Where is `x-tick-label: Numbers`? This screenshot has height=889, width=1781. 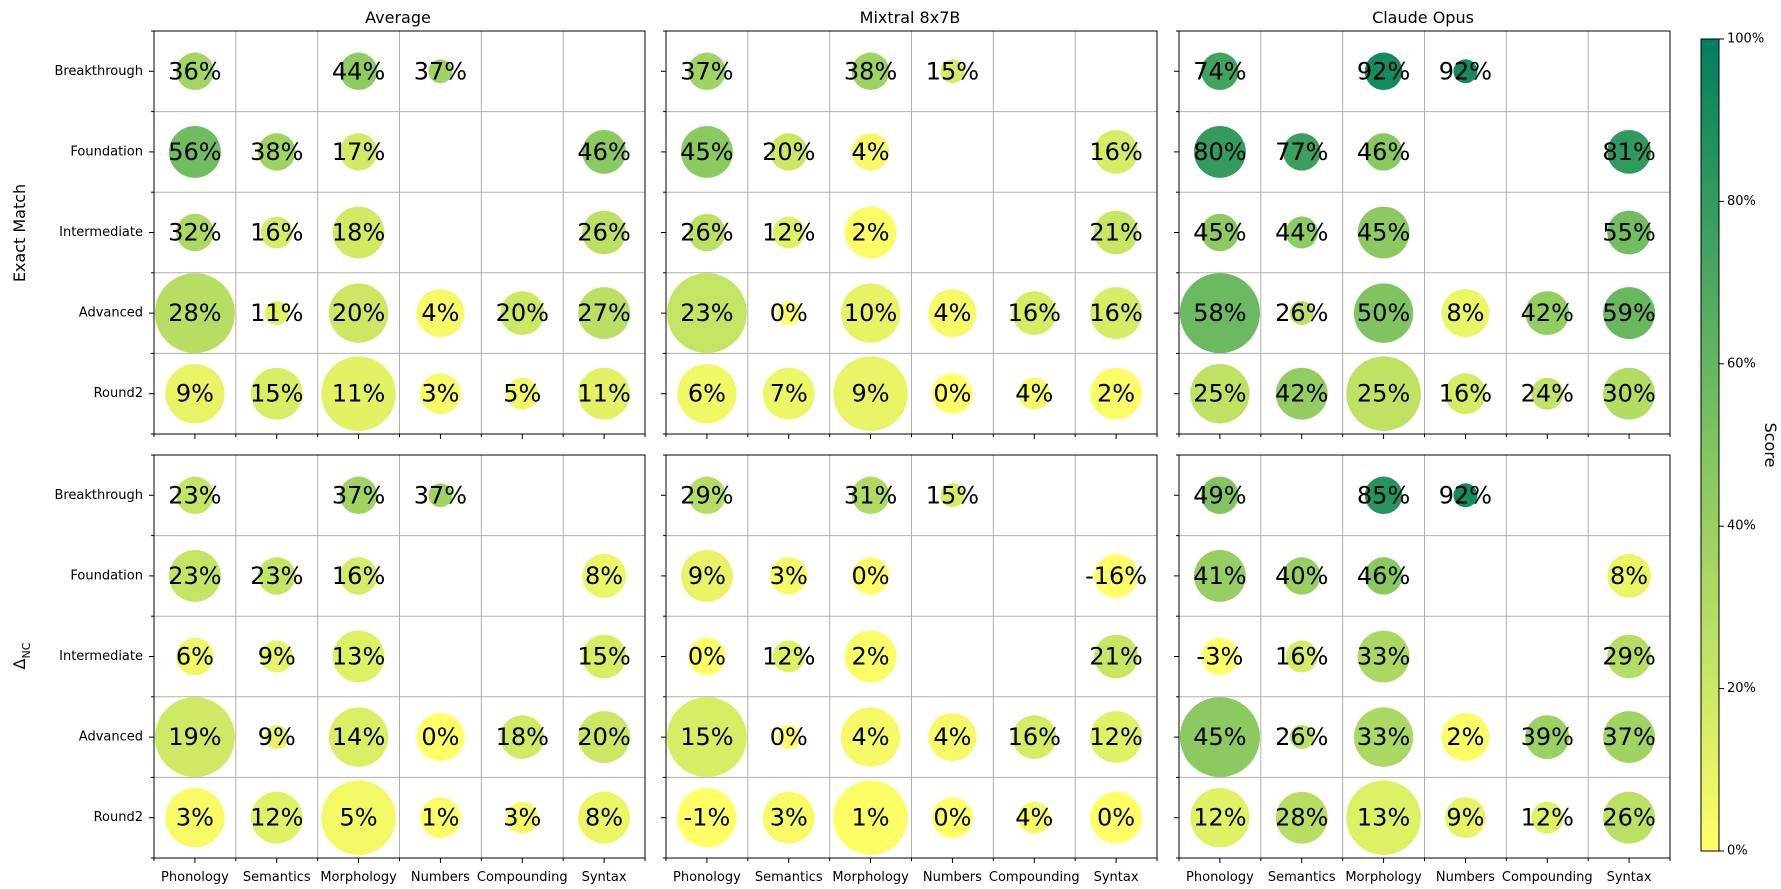
x-tick-label: Numbers is located at coordinates (440, 877).